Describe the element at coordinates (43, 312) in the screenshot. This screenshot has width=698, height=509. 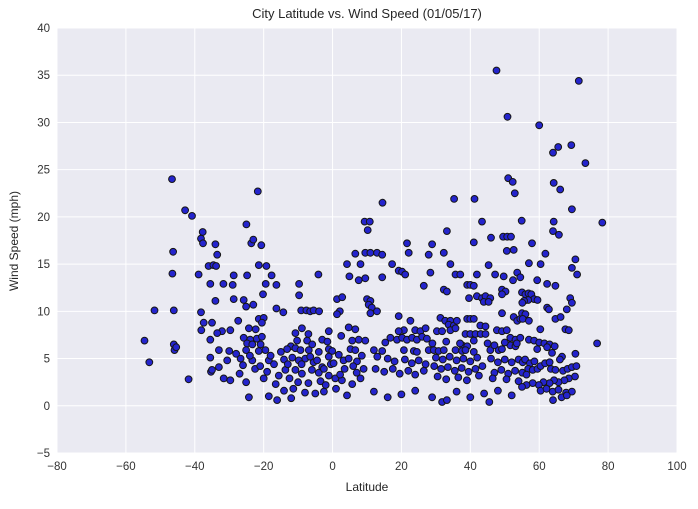
I see `y-tick-label: 10` at that location.